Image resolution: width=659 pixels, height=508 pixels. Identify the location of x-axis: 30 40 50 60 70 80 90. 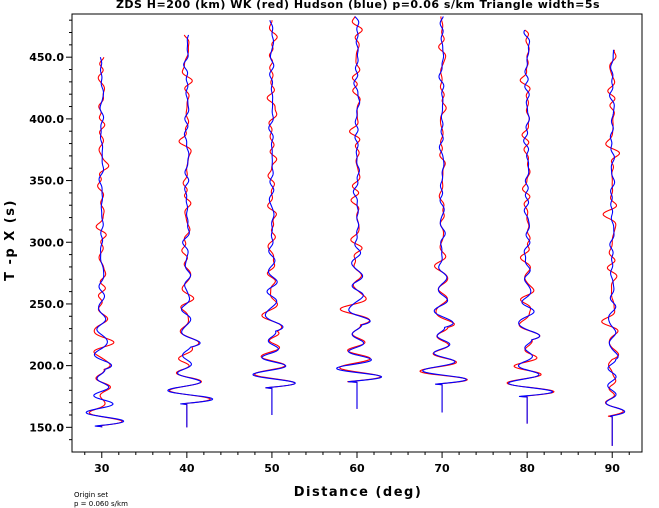
(357, 463).